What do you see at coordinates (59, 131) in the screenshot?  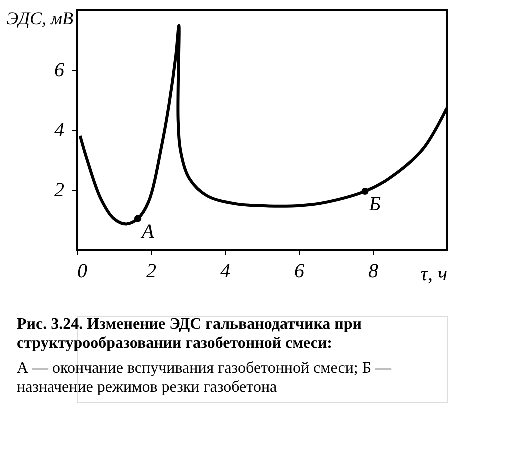 I see `y-tick-label: 4` at bounding box center [59, 131].